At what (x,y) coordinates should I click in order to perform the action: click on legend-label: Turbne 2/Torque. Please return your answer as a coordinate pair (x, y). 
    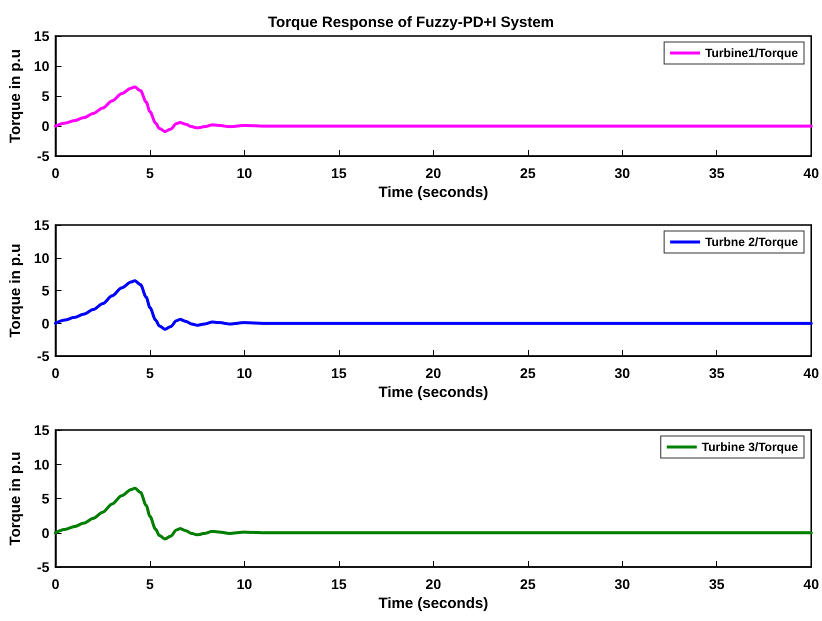
    Looking at the image, I should click on (751, 242).